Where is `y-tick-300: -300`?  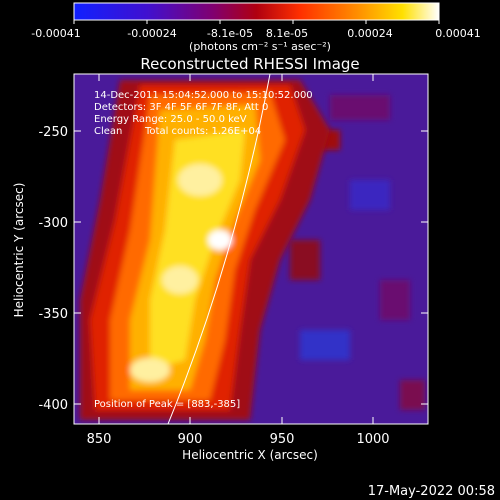 y-tick-300: -300 is located at coordinates (53, 223).